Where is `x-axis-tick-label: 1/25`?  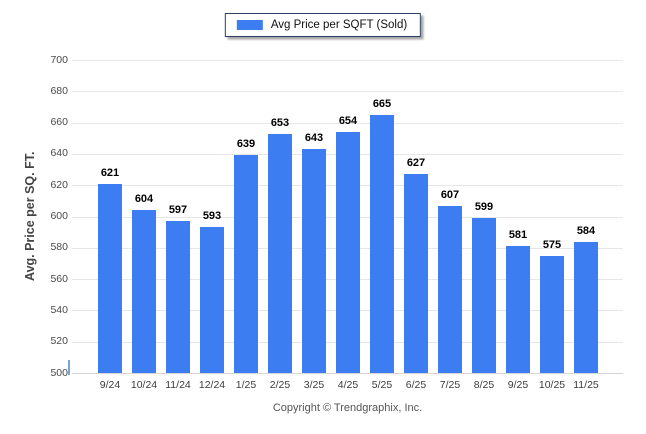 x-axis-tick-label: 1/25 is located at coordinates (246, 385).